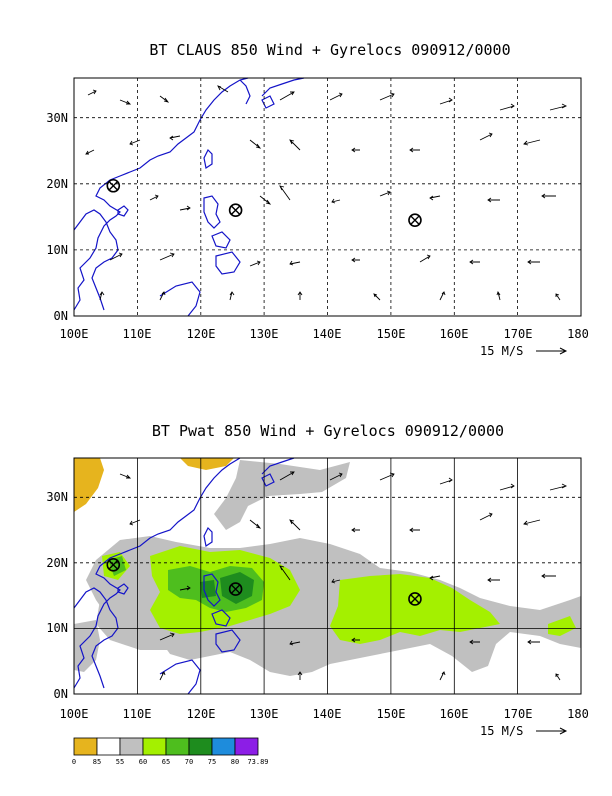 The width and height of the screenshot is (612, 796). Describe the element at coordinates (329, 50) in the screenshot. I see `chart-title: BT CLAUS 850 Wind + Gyrelocs 090912/0000` at that location.